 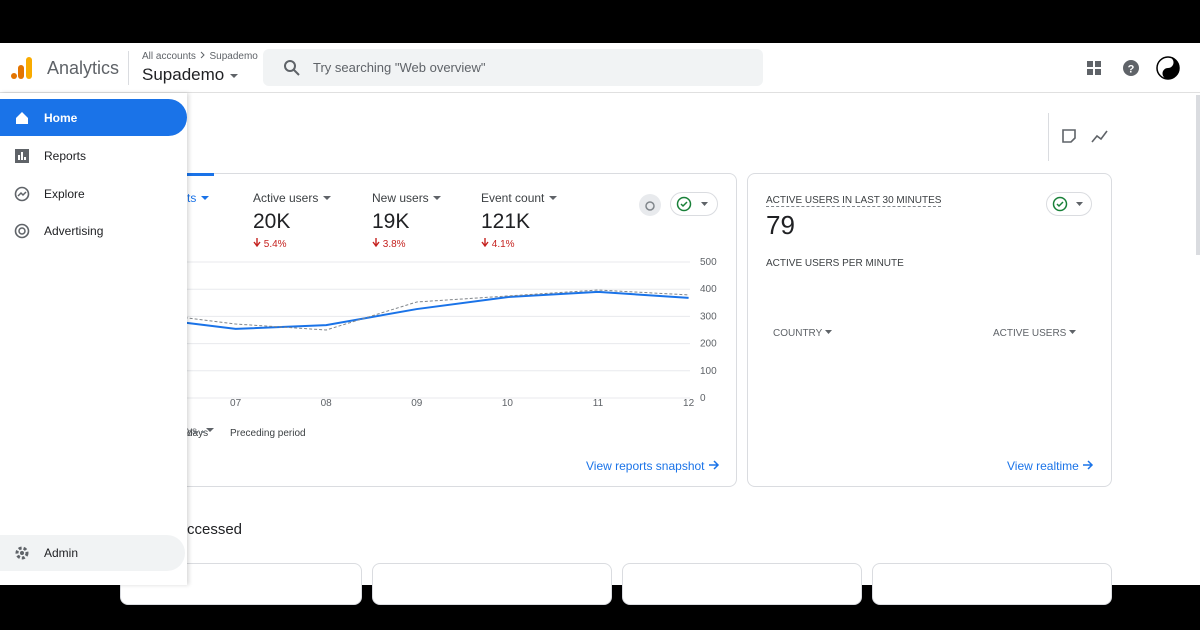 What do you see at coordinates (93, 339) in the screenshot?
I see `sidebar: Home Reports Explore Advertising Admin` at bounding box center [93, 339].